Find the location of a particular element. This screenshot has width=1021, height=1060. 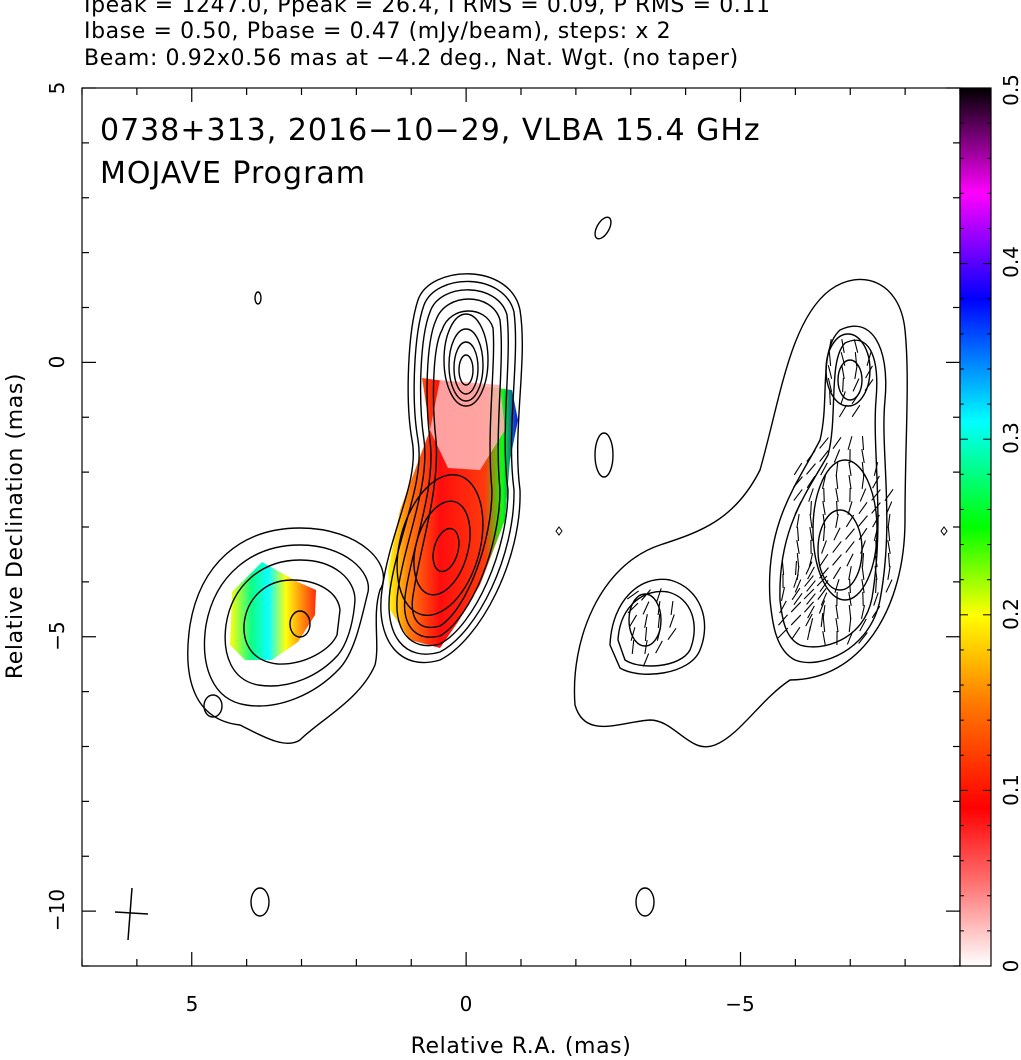

colorbar-ticks is located at coordinates (975, 527).